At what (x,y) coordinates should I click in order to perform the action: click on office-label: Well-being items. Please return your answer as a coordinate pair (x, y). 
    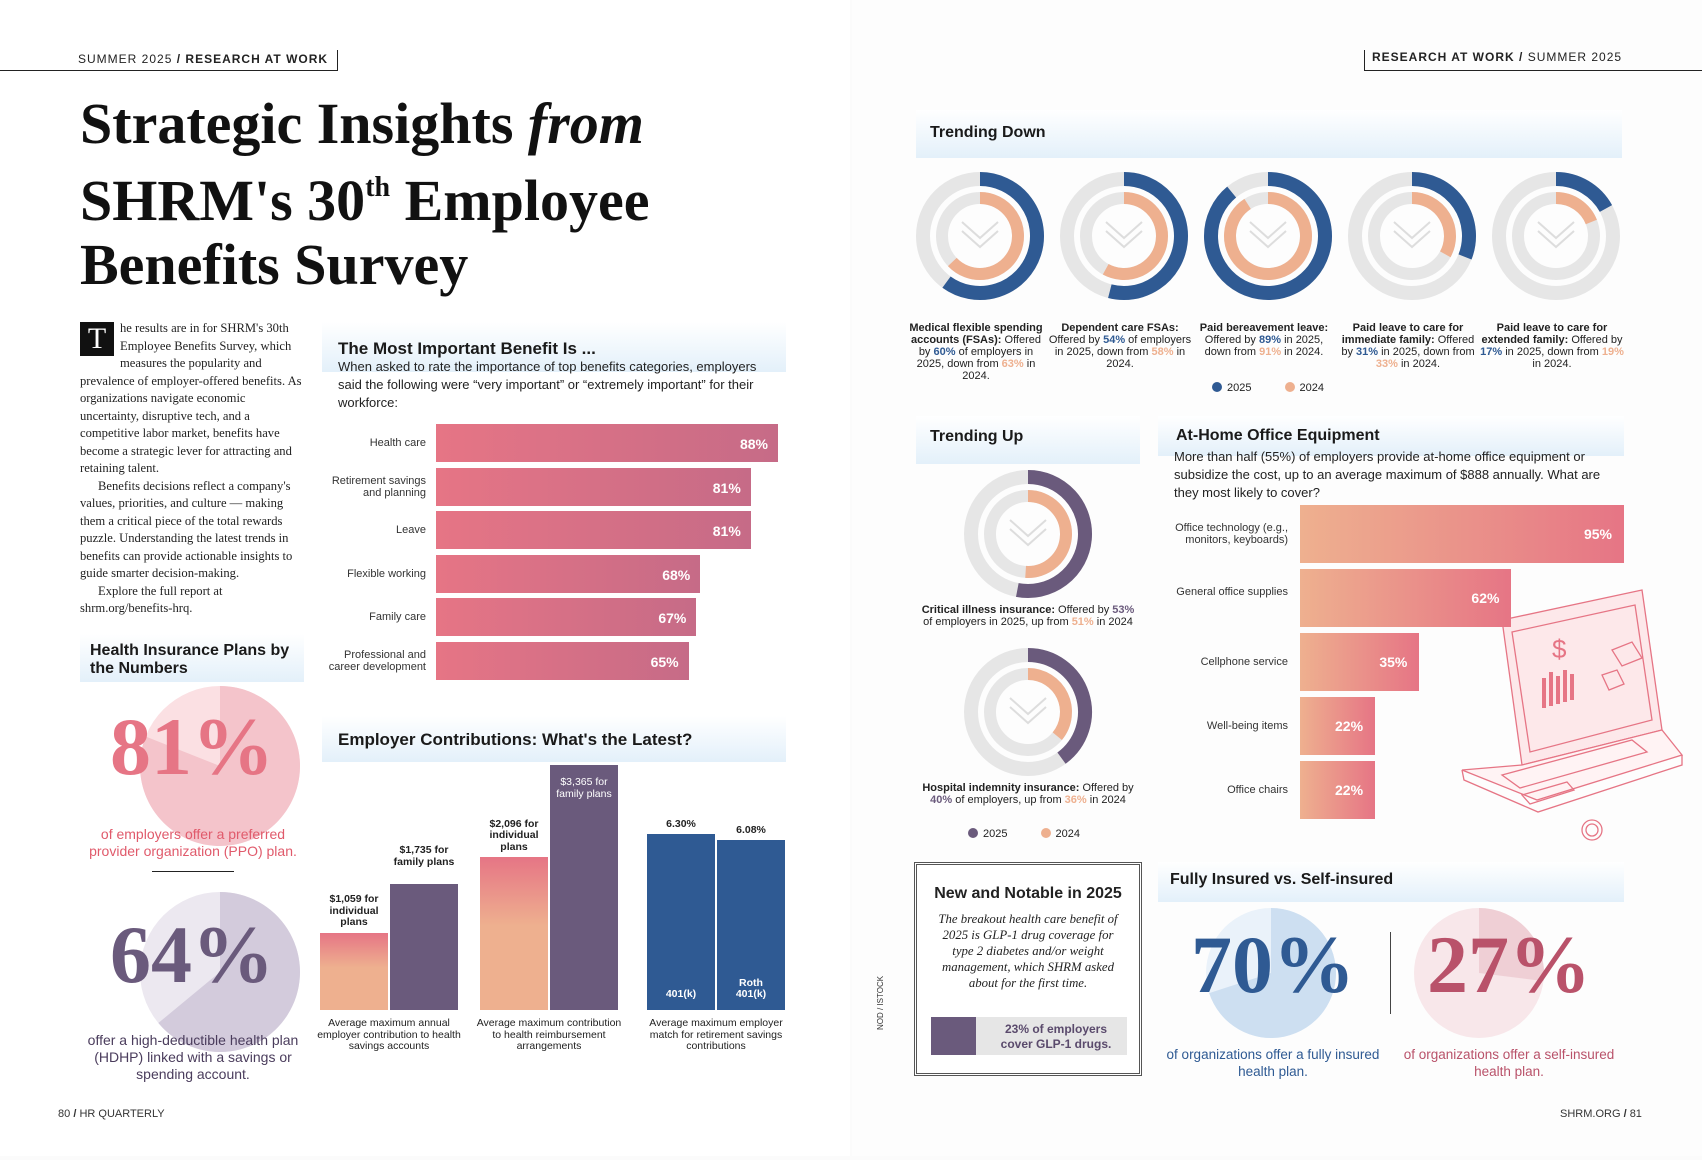
    Looking at the image, I should click on (1247, 726).